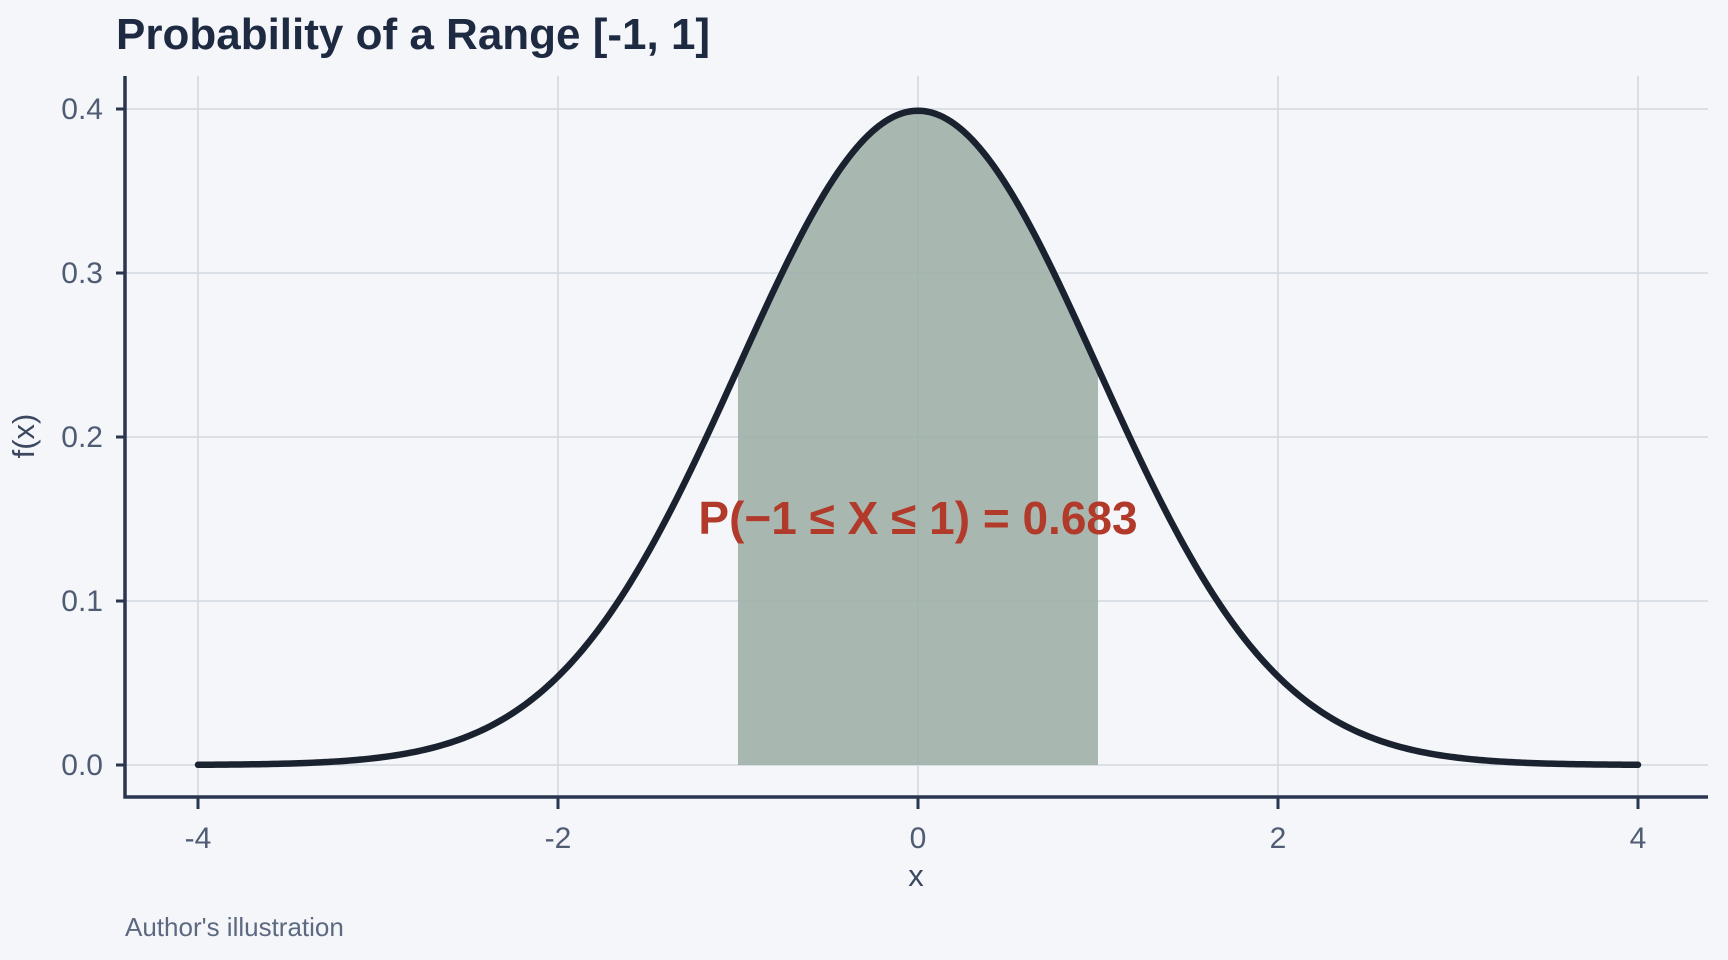 This screenshot has height=960, width=1728. Describe the element at coordinates (917, 518) in the screenshot. I see `probability-annotation: P(−1 ≤ X ≤ 1) = 0.683` at that location.